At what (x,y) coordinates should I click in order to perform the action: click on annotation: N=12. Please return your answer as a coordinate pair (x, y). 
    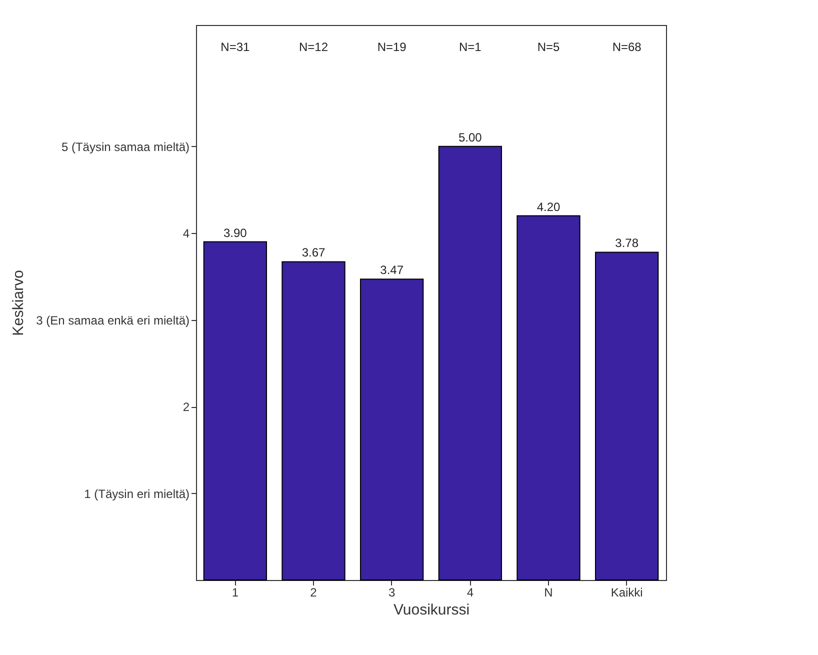
    Looking at the image, I should click on (313, 47).